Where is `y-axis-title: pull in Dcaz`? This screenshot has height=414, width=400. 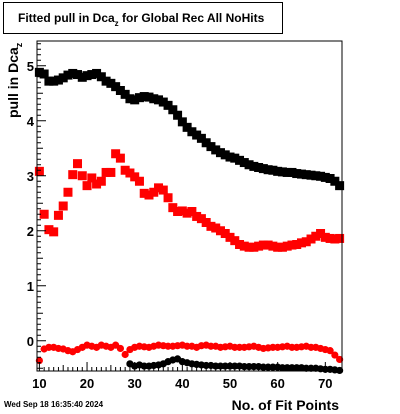
y-axis-title: pull in Dcaz is located at coordinates (14, 80).